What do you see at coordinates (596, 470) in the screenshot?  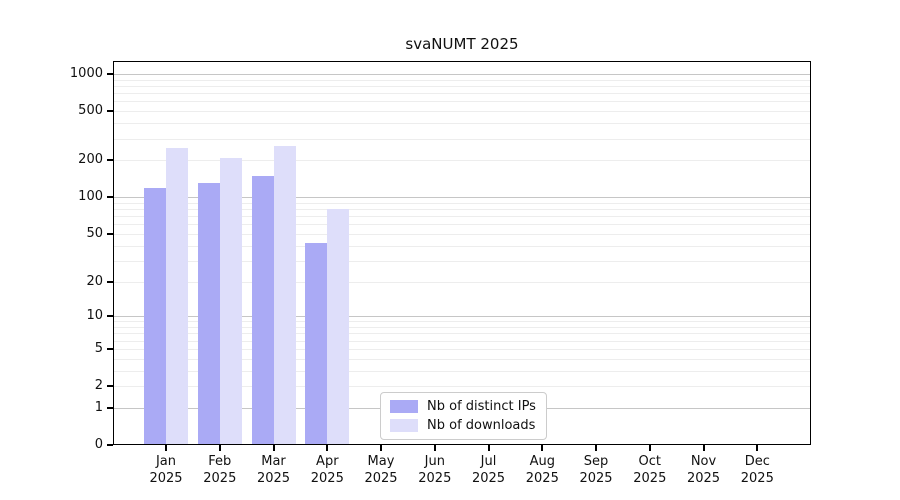 I see `x-tick-label-sep: Sep 2025` at bounding box center [596, 470].